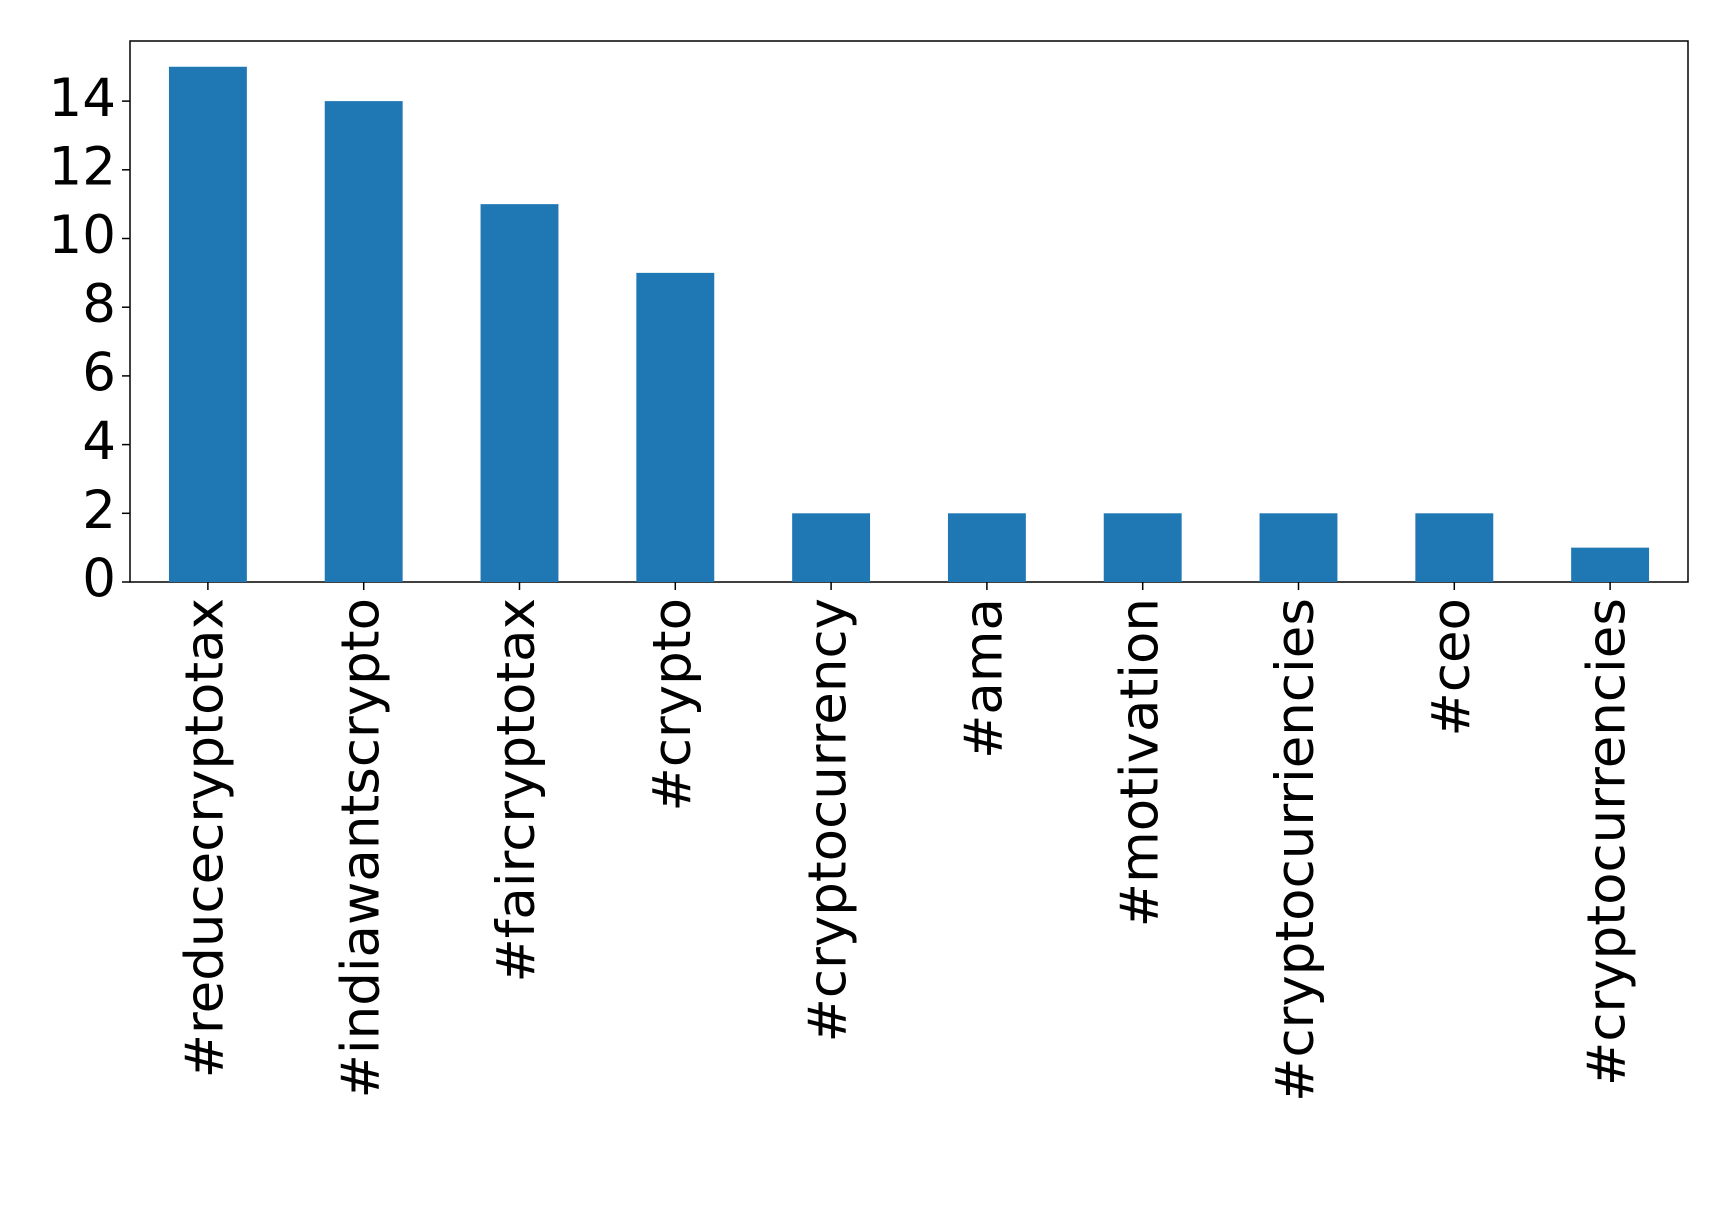 The image size is (1719, 1223). What do you see at coordinates (99, 304) in the screenshot?
I see `y-tick-label: 8` at bounding box center [99, 304].